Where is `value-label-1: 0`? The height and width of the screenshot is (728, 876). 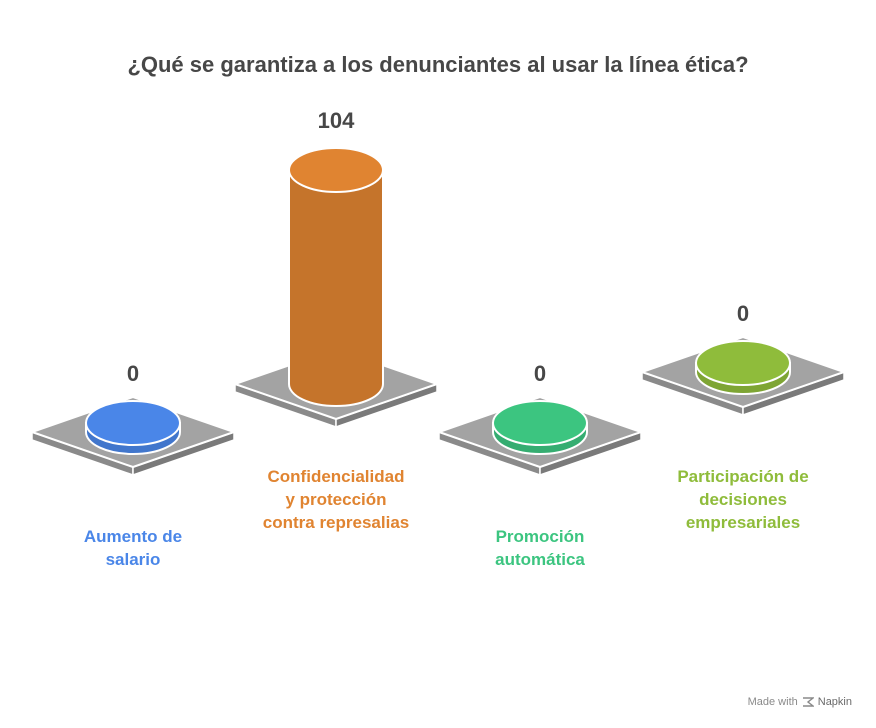 value-label-1: 0 is located at coordinates (133, 373).